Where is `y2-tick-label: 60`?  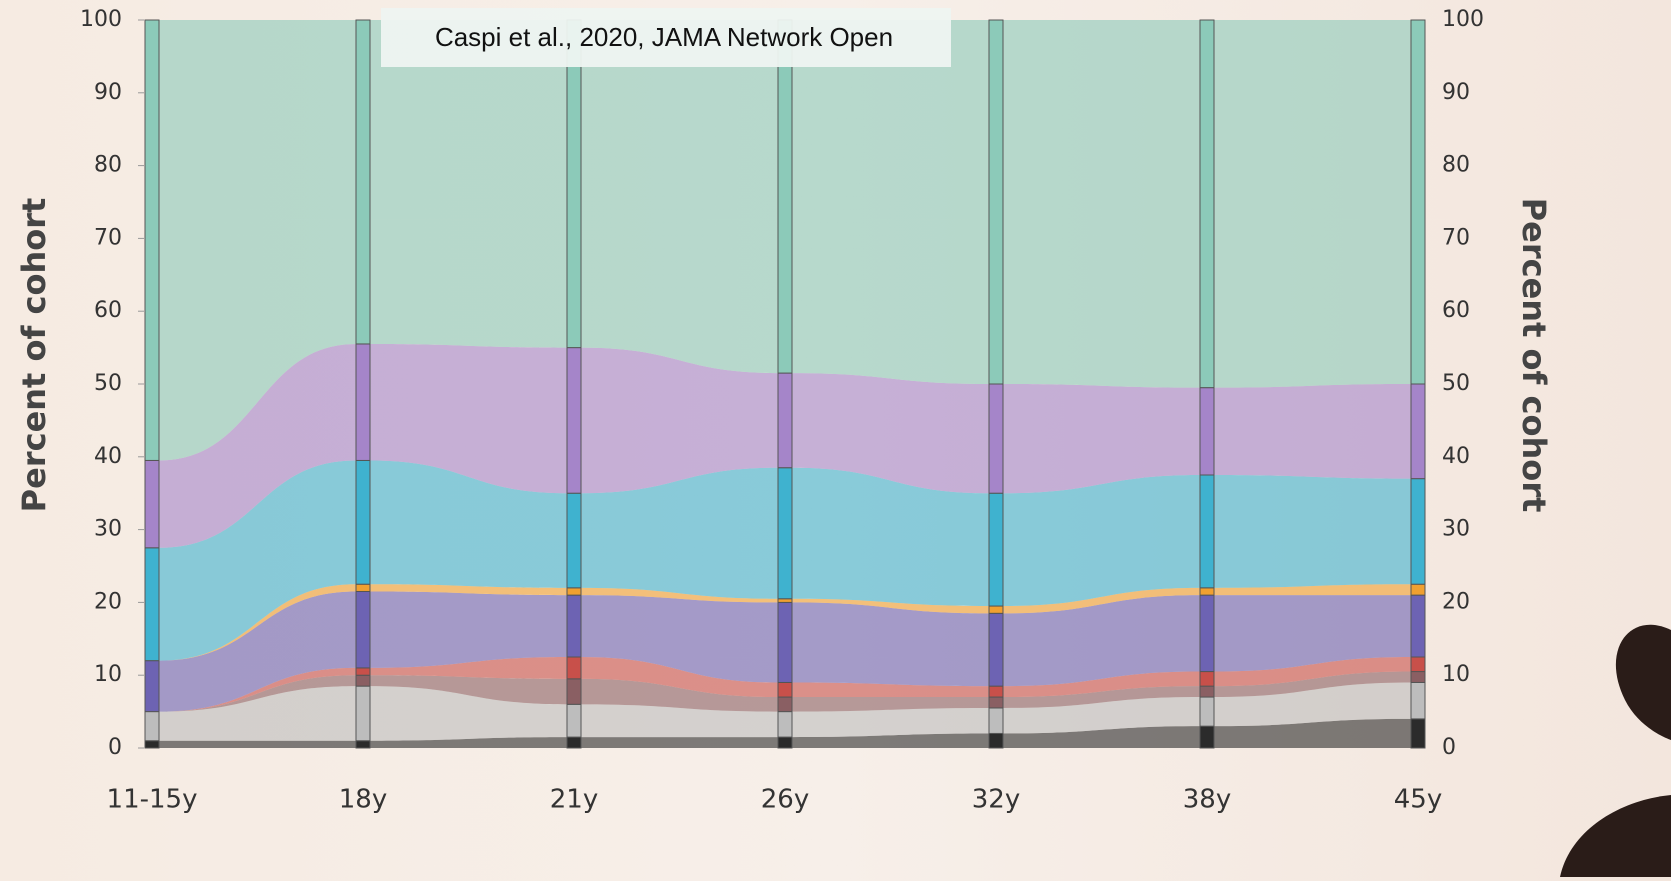
y2-tick-label: 60 is located at coordinates (1456, 310).